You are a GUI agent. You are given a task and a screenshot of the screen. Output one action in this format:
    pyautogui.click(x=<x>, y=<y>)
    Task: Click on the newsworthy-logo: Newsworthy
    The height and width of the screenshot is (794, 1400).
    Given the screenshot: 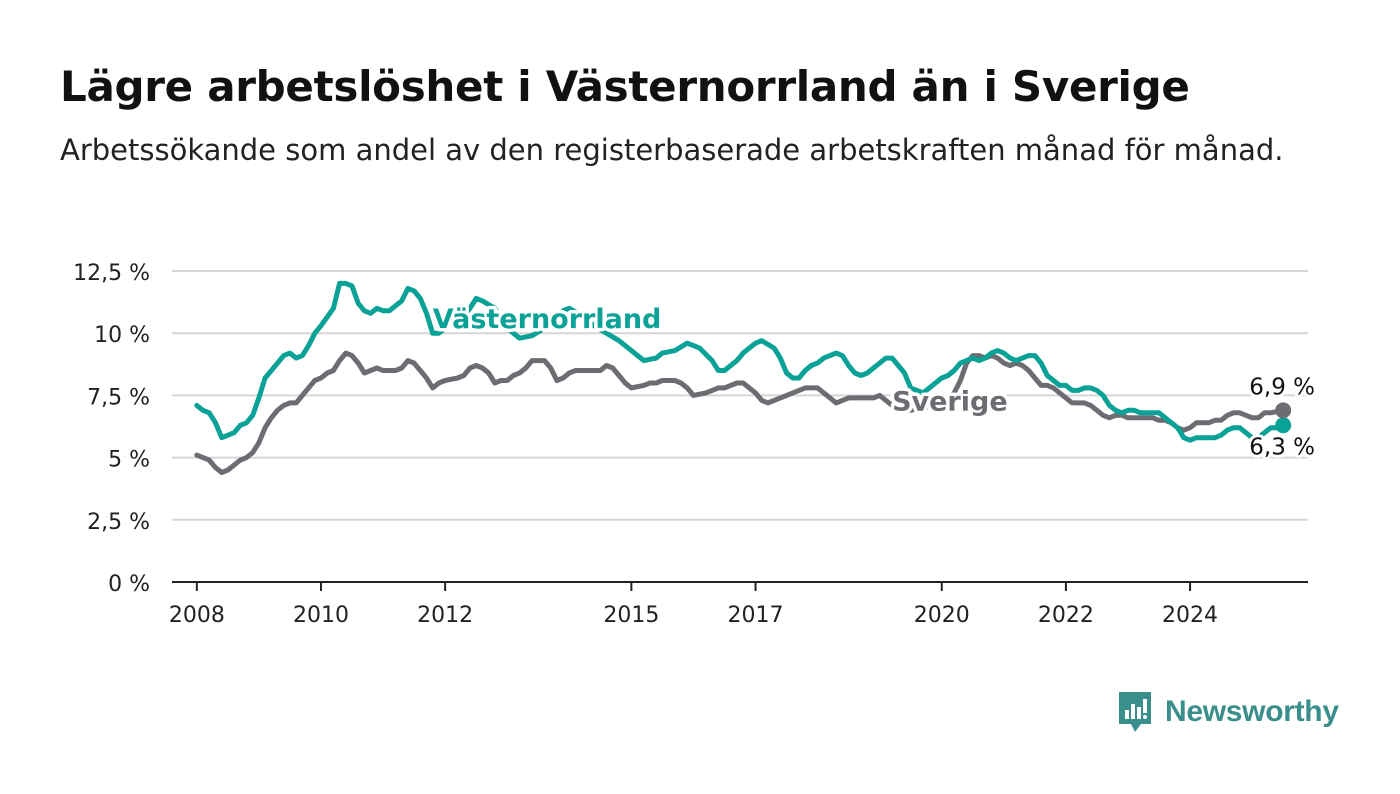 What is the action you would take?
    pyautogui.click(x=1228, y=712)
    